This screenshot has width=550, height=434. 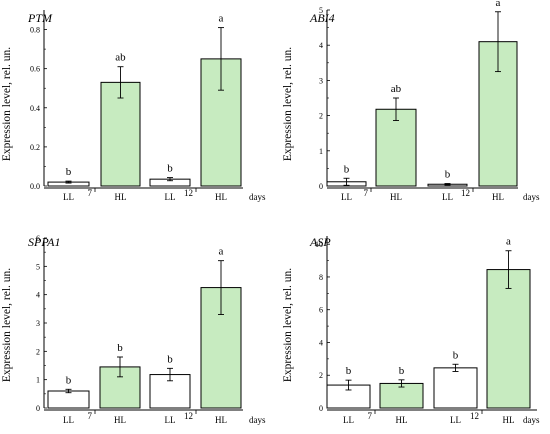 I want to click on y-tick-label: 0.4, so click(x=35, y=108).